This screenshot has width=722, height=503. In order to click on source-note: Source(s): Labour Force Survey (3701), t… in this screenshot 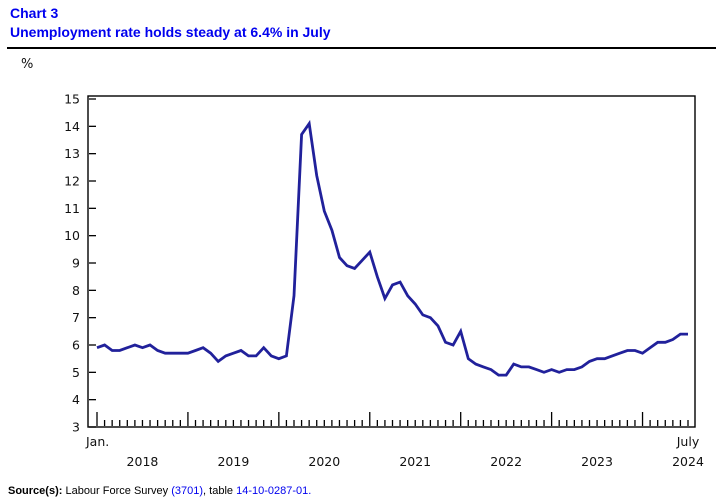, I will do `click(159, 491)`.